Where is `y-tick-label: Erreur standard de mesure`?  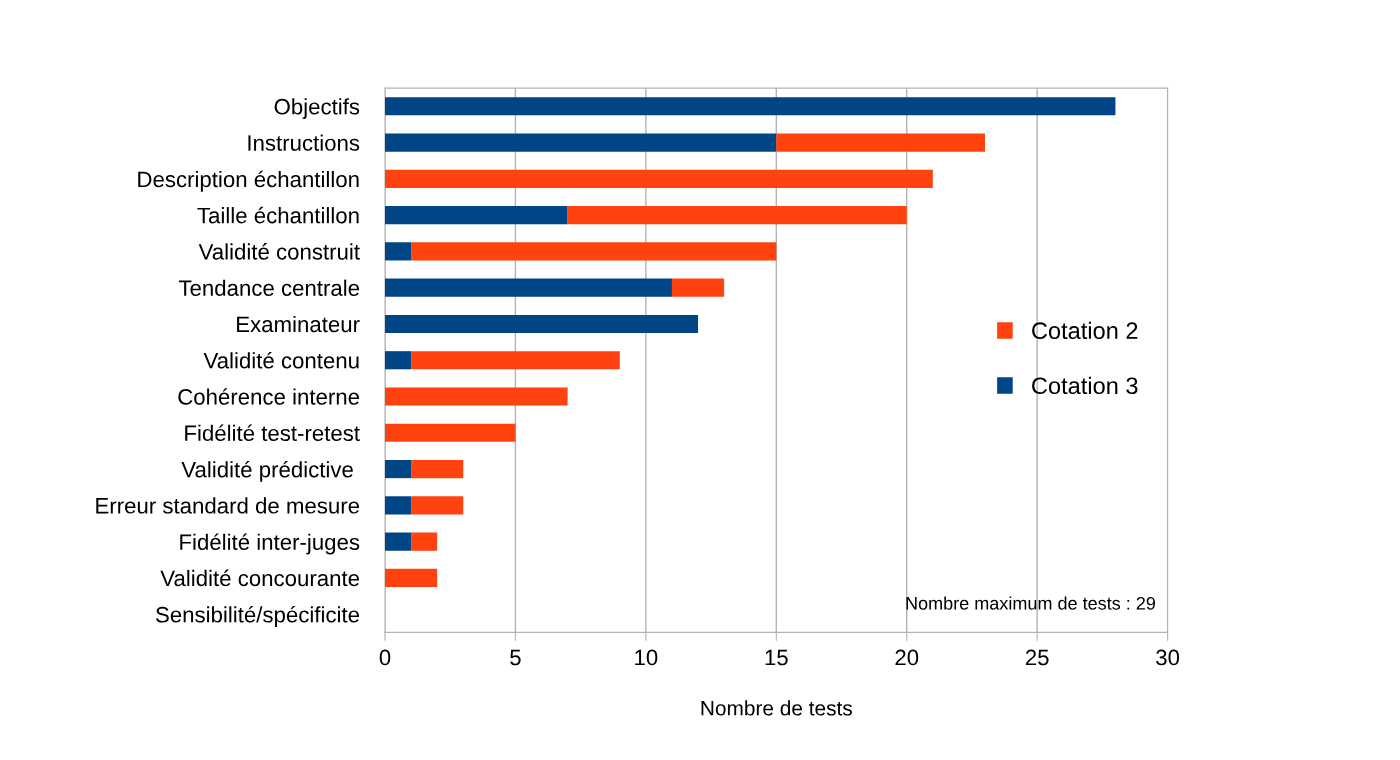 y-tick-label: Erreur standard de mesure is located at coordinates (228, 505).